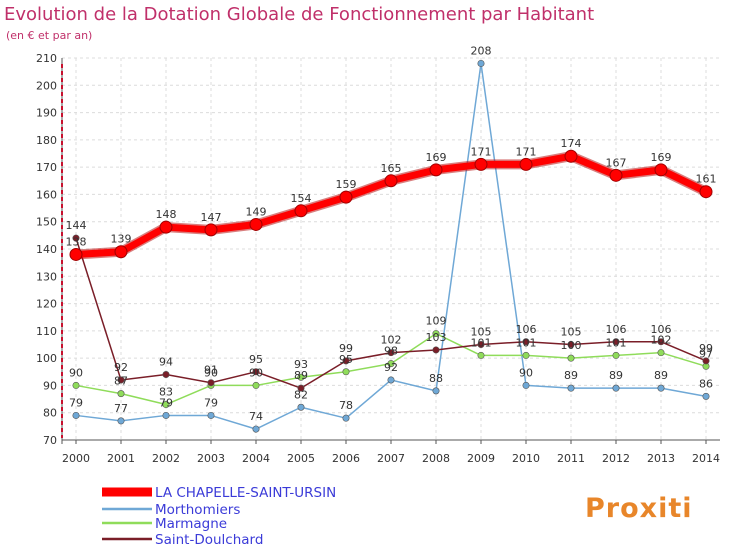 The image size is (750, 550). I want to click on proxiti-logo: Proxiti, so click(639, 508).